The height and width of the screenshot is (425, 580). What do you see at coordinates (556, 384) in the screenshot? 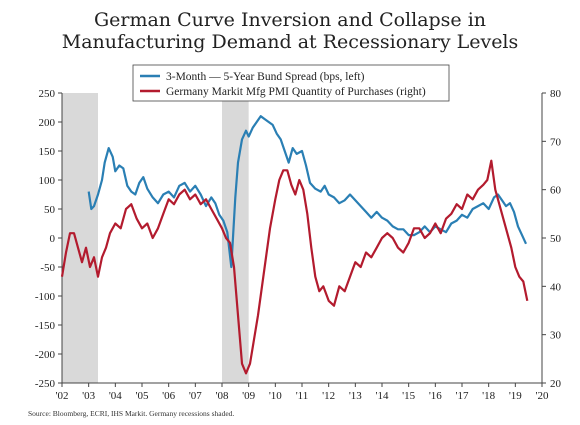
I see `right-tick-label: 20` at bounding box center [556, 384].